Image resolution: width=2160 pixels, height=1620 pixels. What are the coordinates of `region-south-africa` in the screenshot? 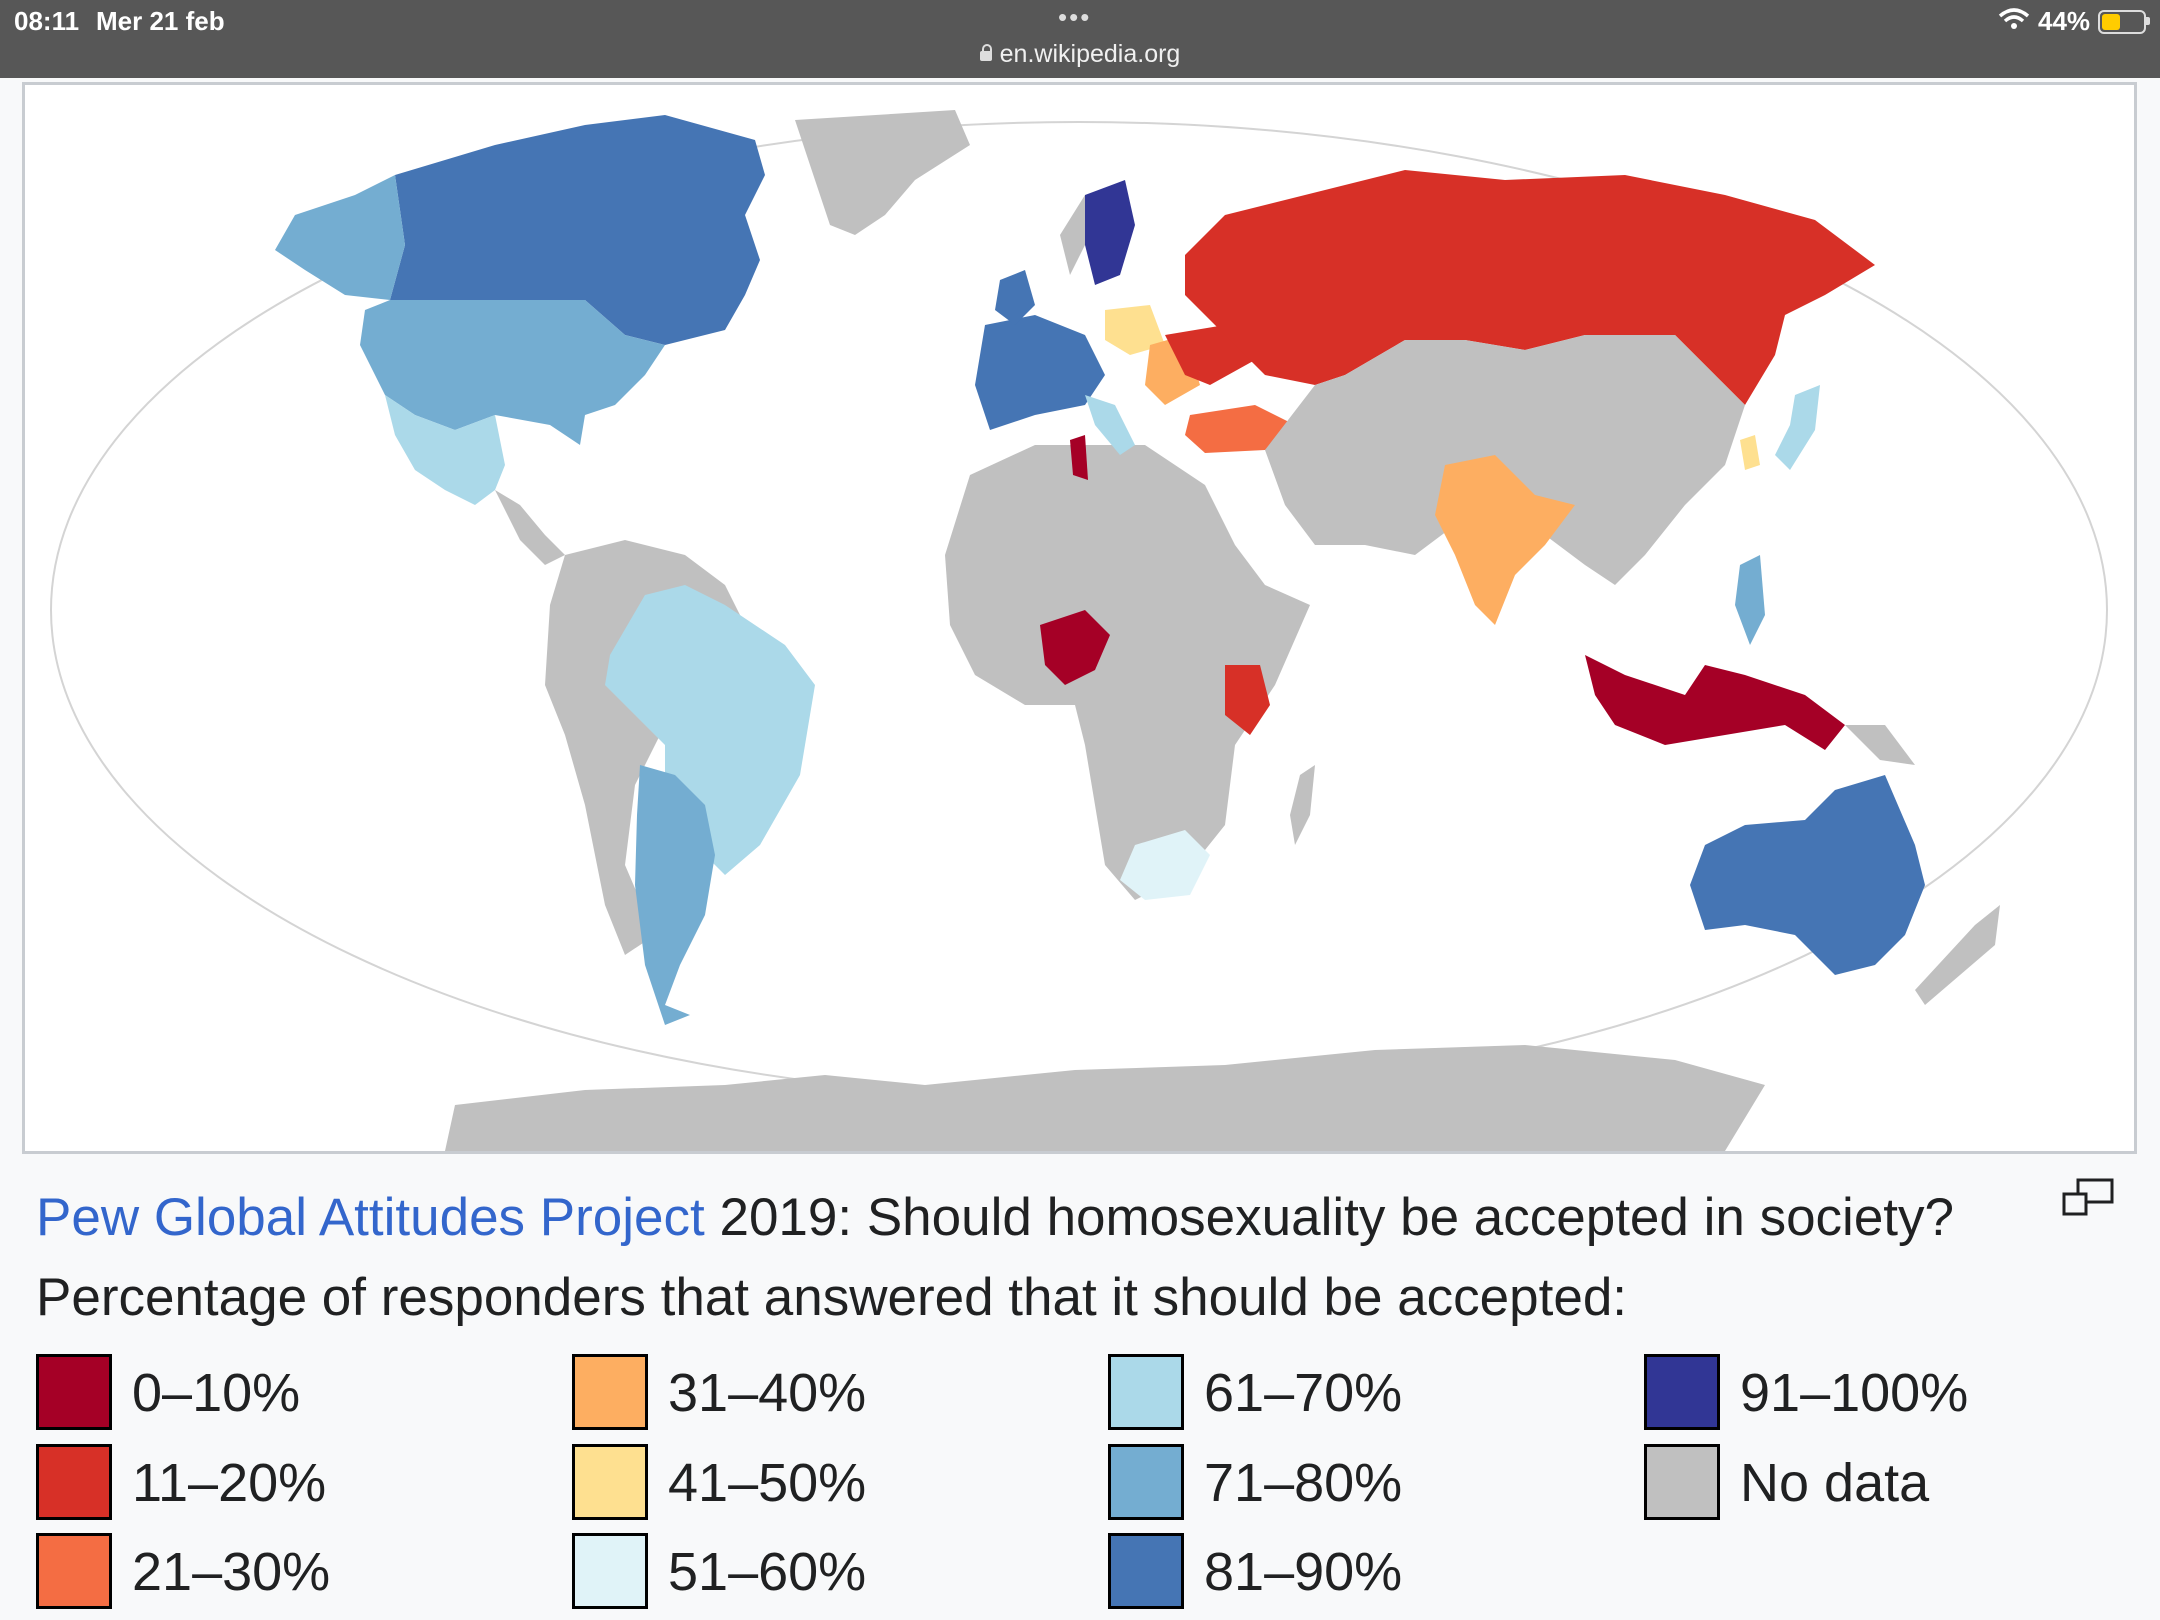 It's located at (1165, 865).